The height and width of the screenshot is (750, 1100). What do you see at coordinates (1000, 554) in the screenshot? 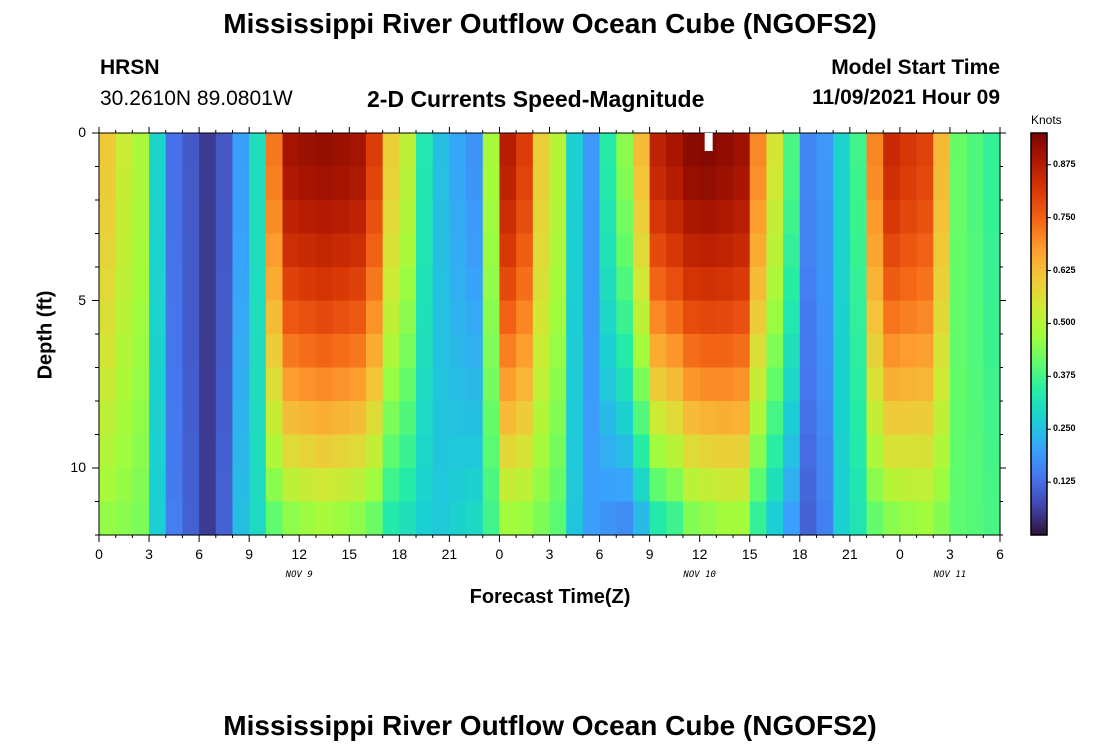
I see `x-tick-label: 6` at bounding box center [1000, 554].